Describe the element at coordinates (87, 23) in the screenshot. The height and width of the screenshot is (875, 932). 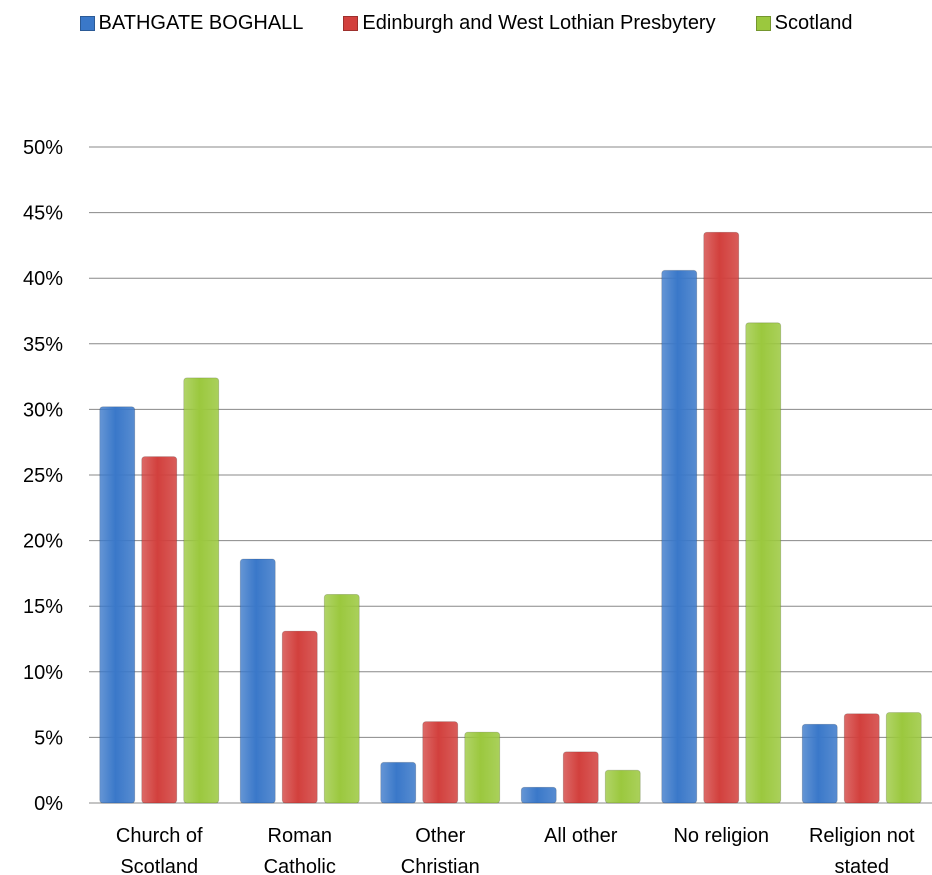
I see `legend-swatch-bathgate` at that location.